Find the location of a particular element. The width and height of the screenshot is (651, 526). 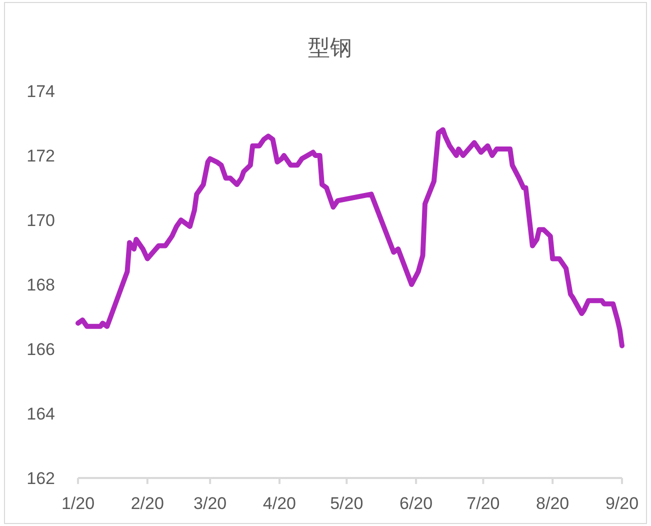

x-tick-label: 9/20 is located at coordinates (622, 503).